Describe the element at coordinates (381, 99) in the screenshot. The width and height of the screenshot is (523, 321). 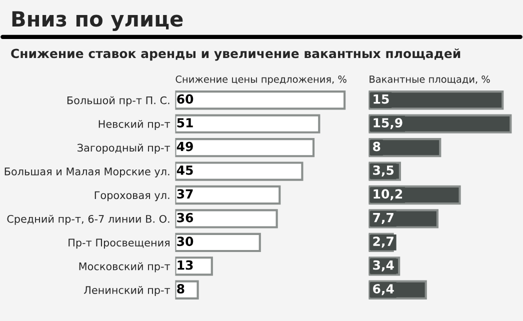
I see `data-label: 15` at that location.